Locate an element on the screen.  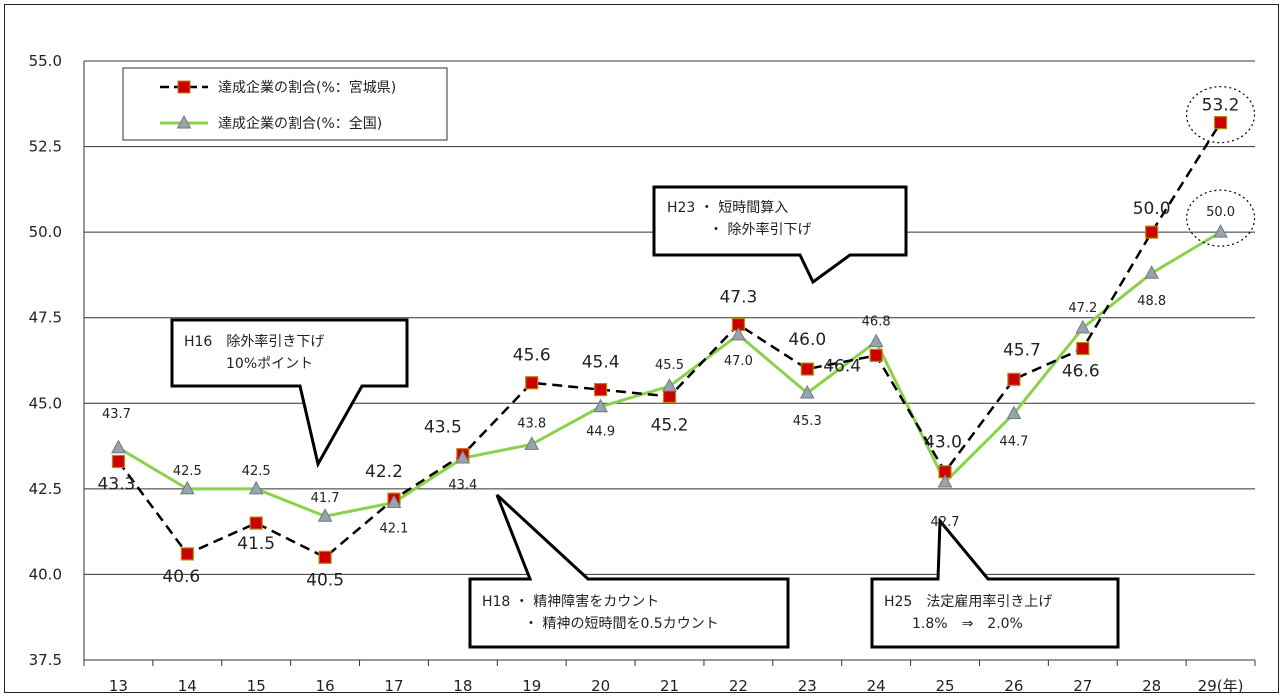
data-label-miyagi: 41.5 is located at coordinates (256, 544).